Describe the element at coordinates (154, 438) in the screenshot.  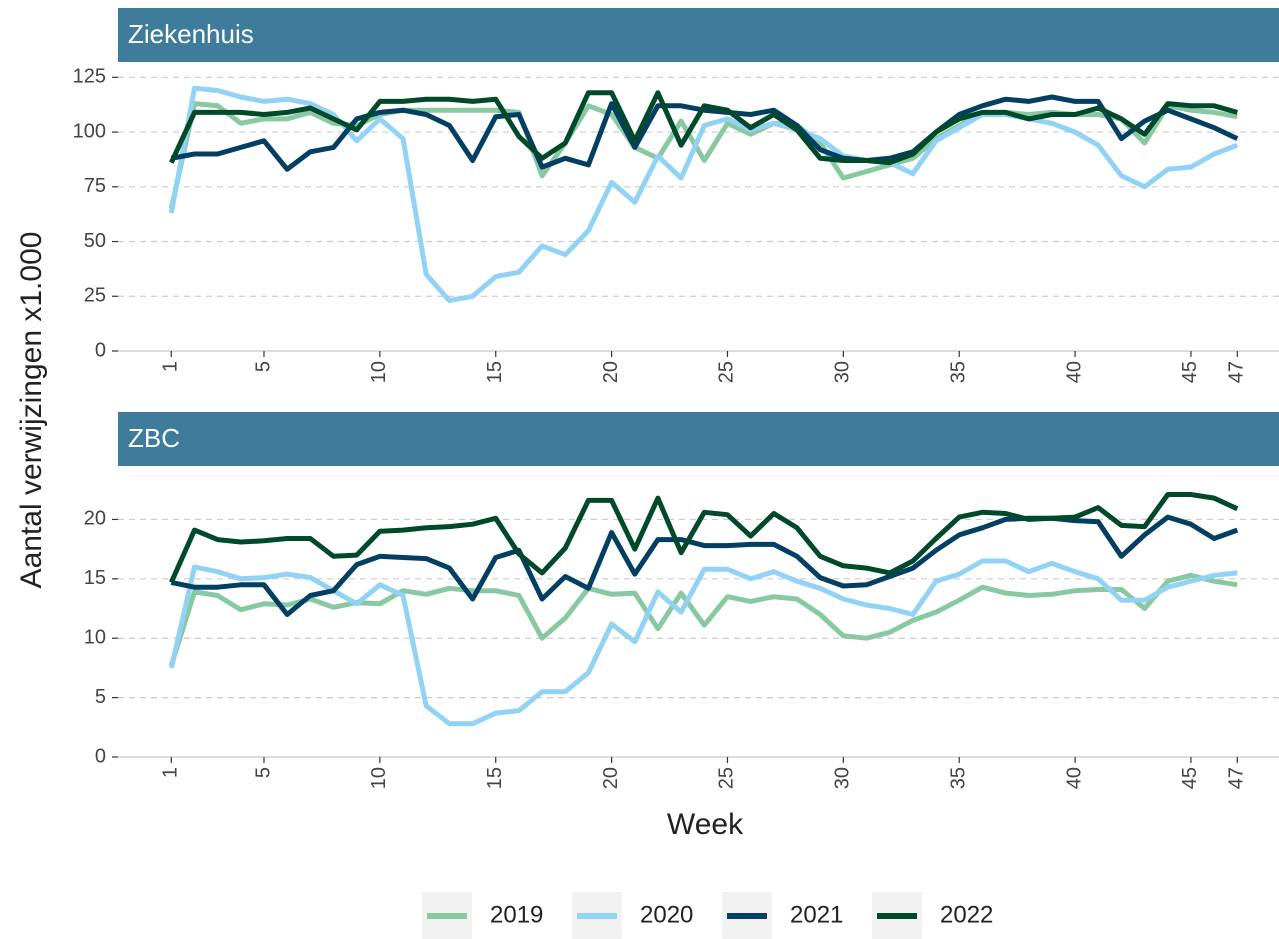
I see `panel-title: ZBC` at that location.